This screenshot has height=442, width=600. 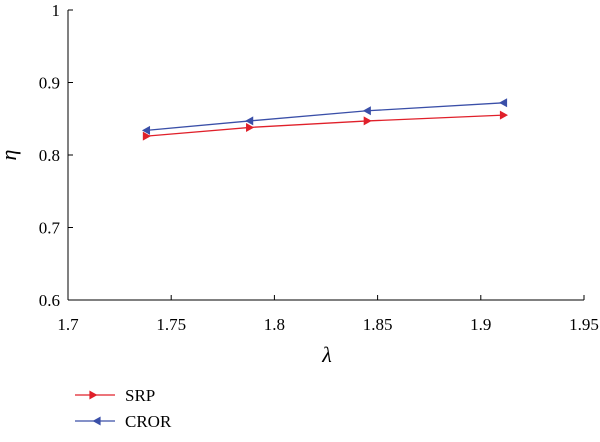 What do you see at coordinates (584, 324) in the screenshot?
I see `x-tick-label: 1.95` at bounding box center [584, 324].